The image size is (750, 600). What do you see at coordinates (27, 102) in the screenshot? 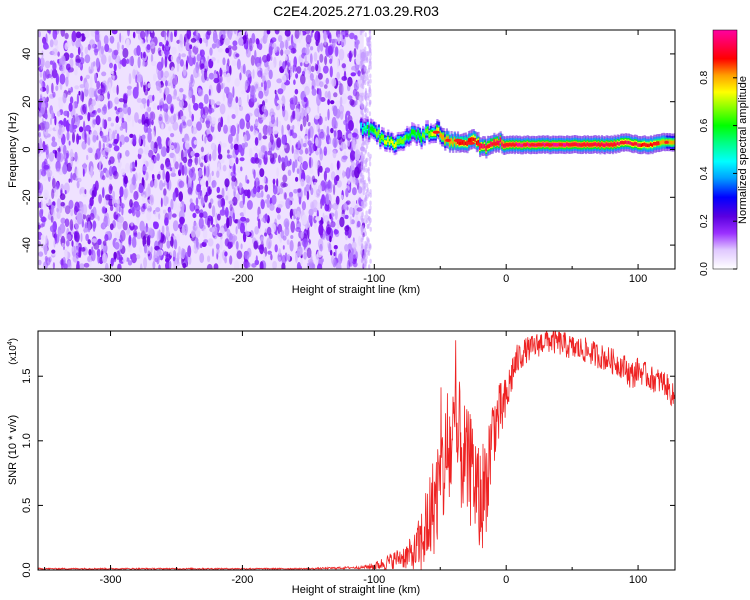
I see `spectrogram-ytick-label: 20` at bounding box center [27, 102].